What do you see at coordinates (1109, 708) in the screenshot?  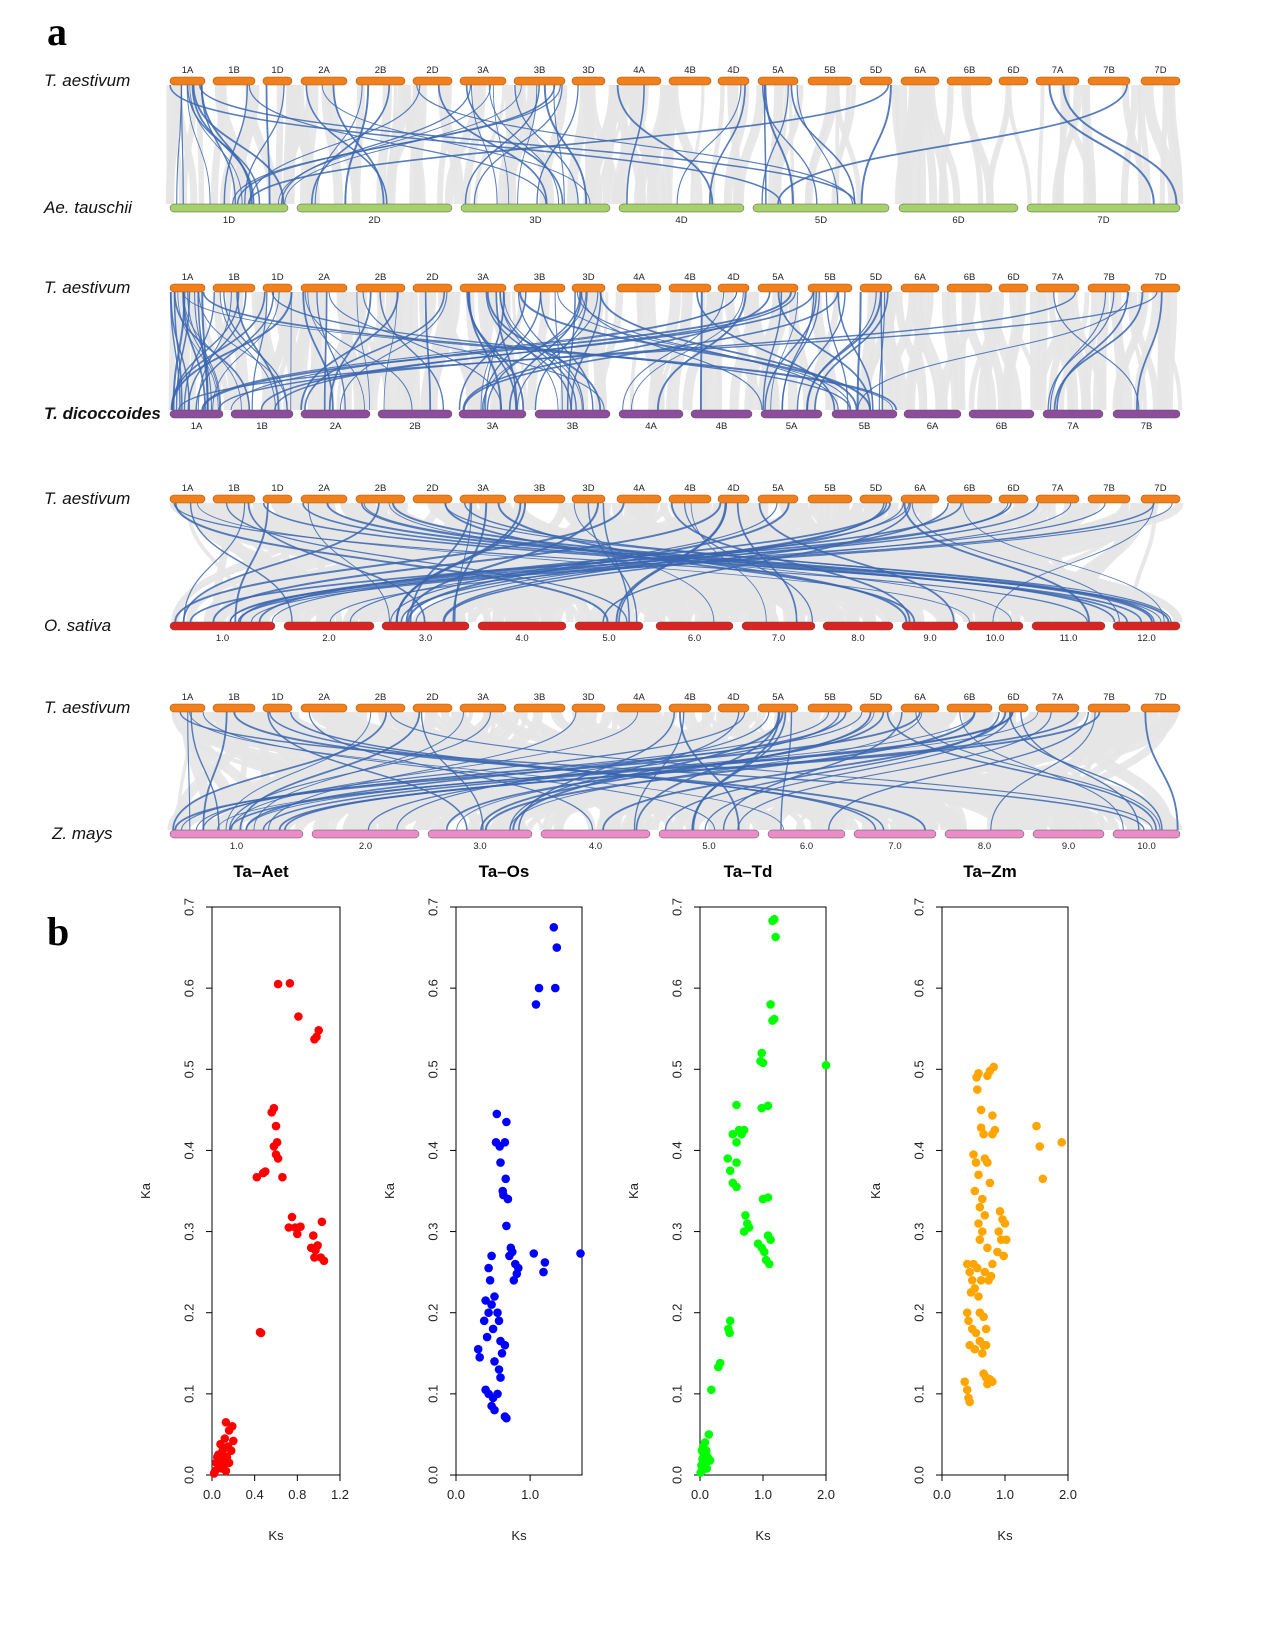 I see `chromosome-bar-7B` at bounding box center [1109, 708].